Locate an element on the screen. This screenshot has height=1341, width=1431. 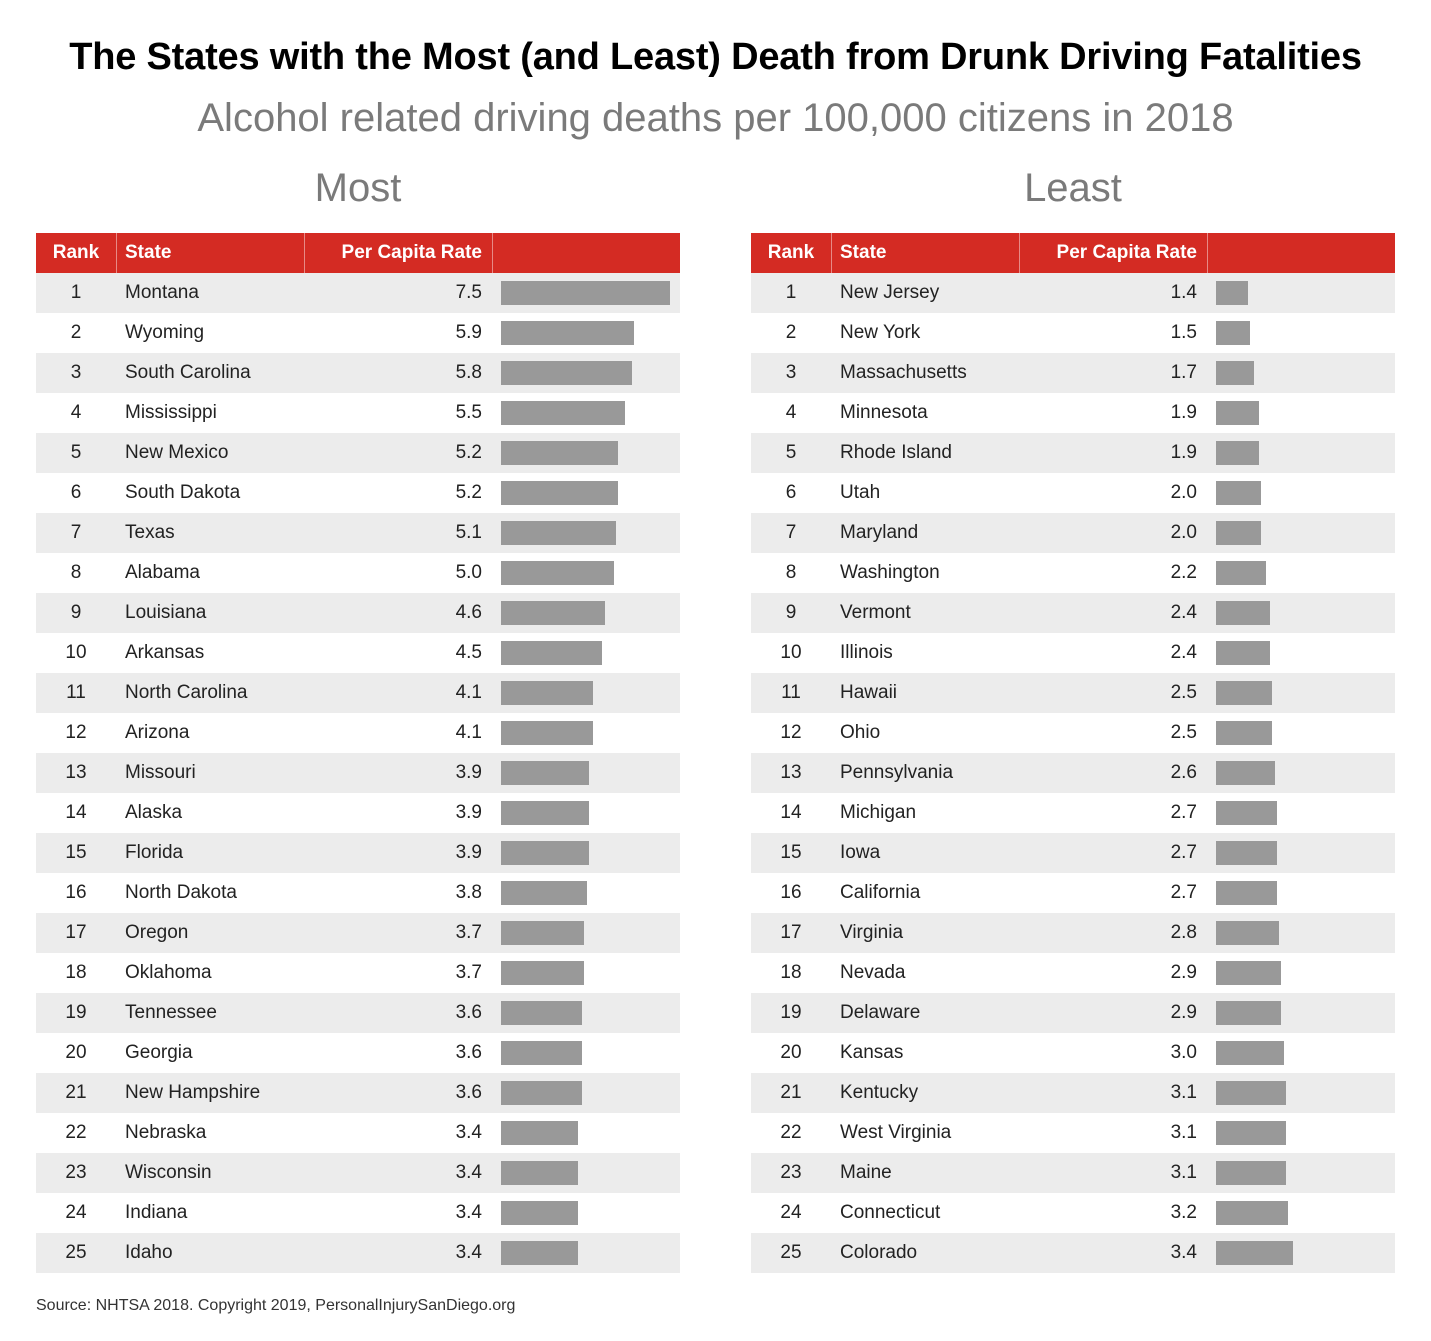
rank-header: Rank is located at coordinates (791, 252).